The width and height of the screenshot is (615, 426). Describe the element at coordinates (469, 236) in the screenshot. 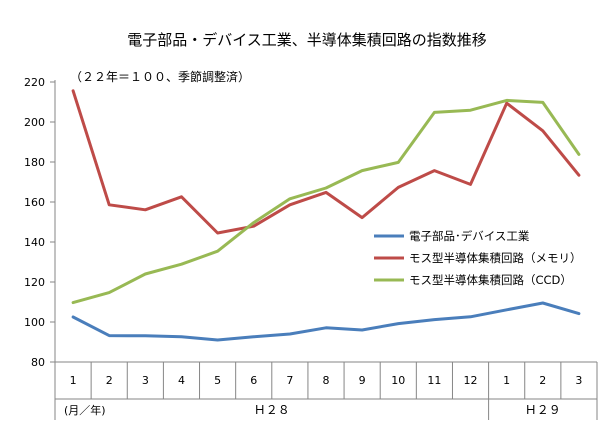

I see `legend-label: 電子部品･デバイス工業` at that location.